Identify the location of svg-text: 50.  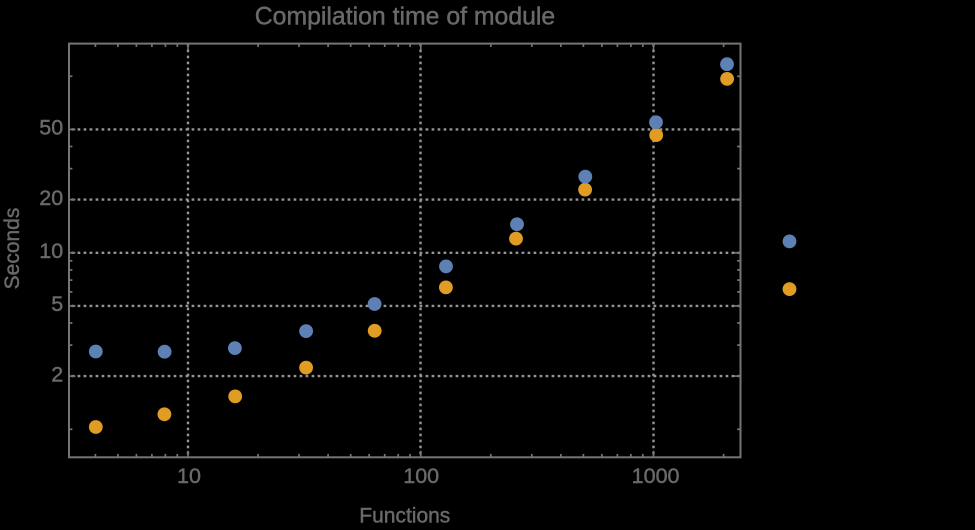
(51, 128).